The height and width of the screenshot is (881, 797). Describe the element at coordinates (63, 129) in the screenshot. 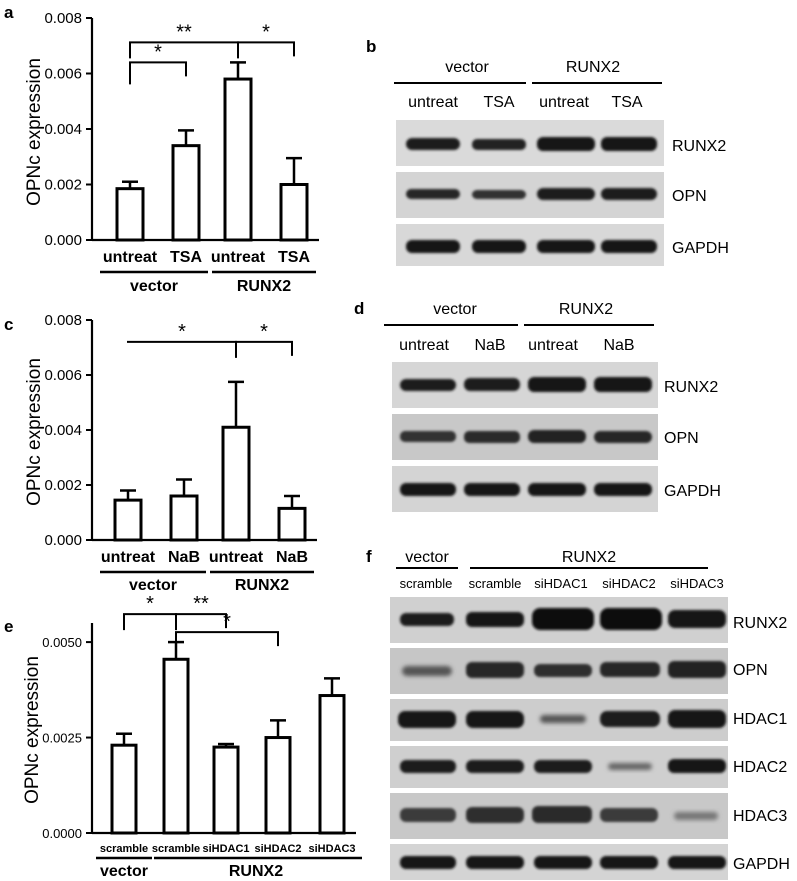

I see `y-tick-label-a: 0.004` at that location.